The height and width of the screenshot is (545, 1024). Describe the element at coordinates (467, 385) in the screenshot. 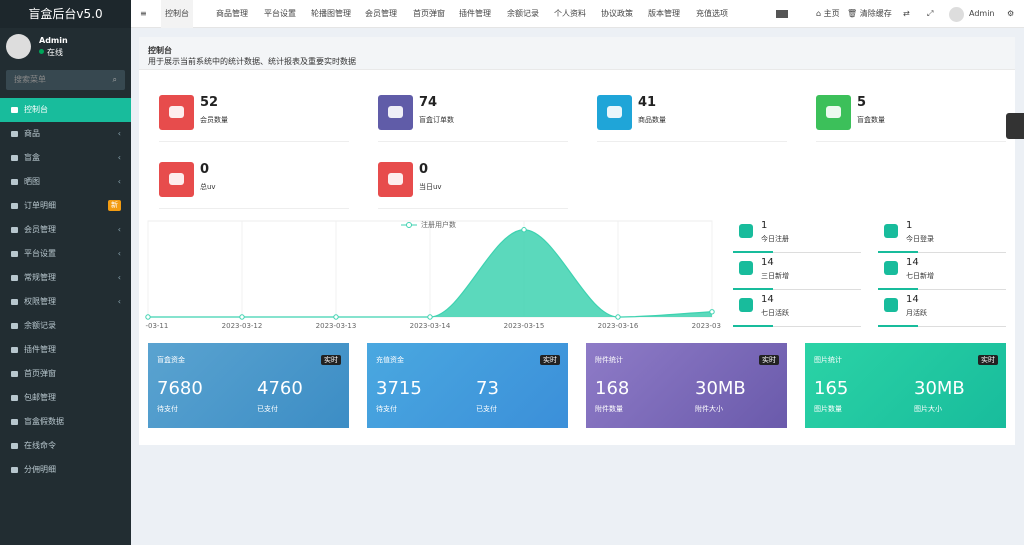

I see `stat-card: 充值资金 实时 3715 待支付 73 已支付` at that location.